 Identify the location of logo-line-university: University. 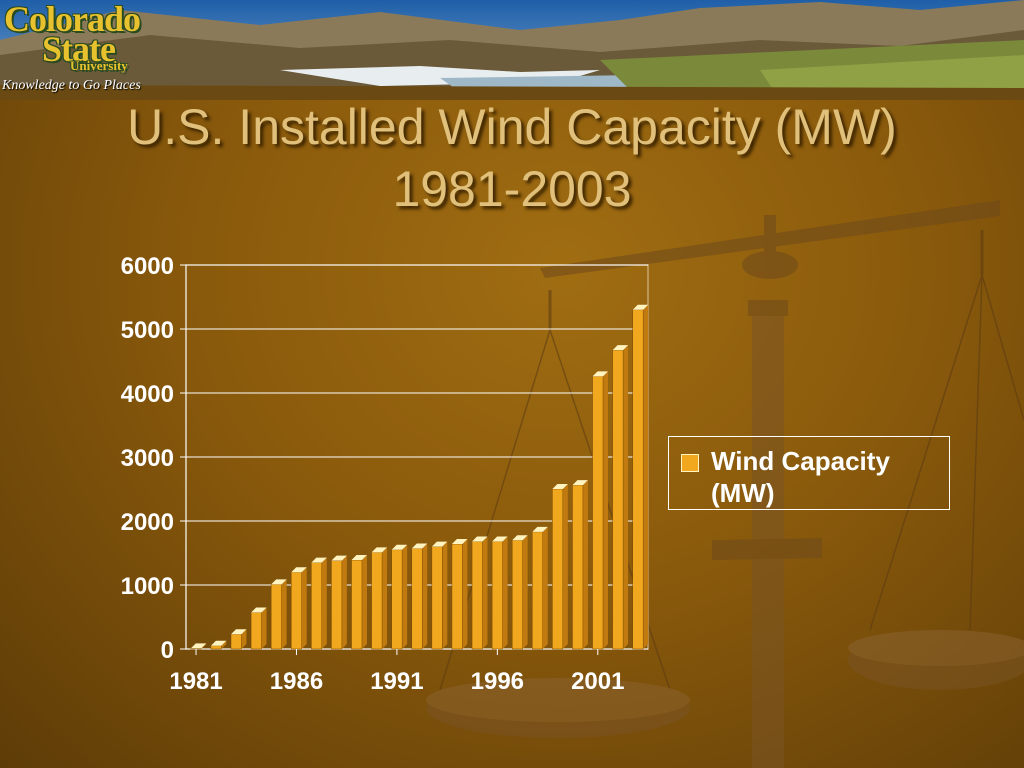
(99, 65).